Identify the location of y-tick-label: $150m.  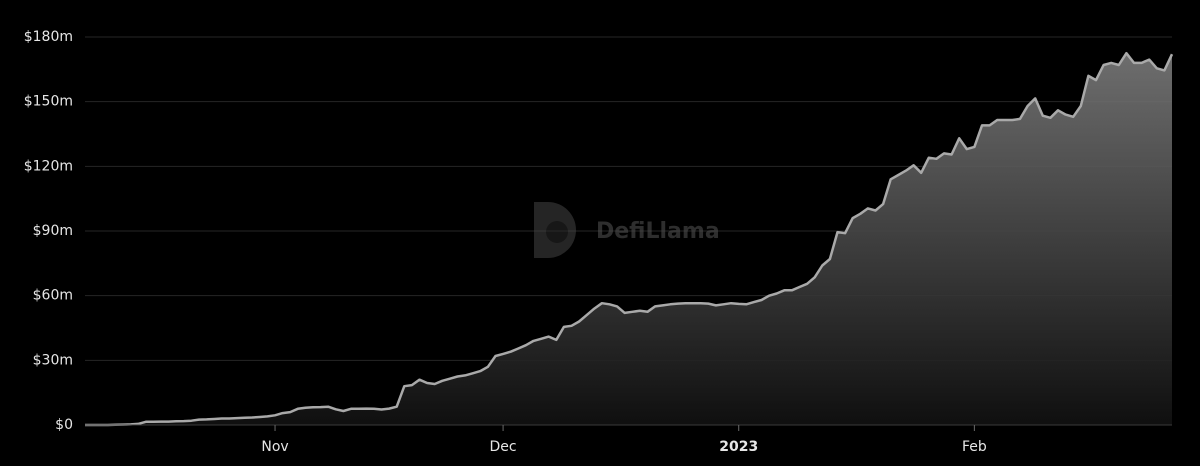
(48, 102).